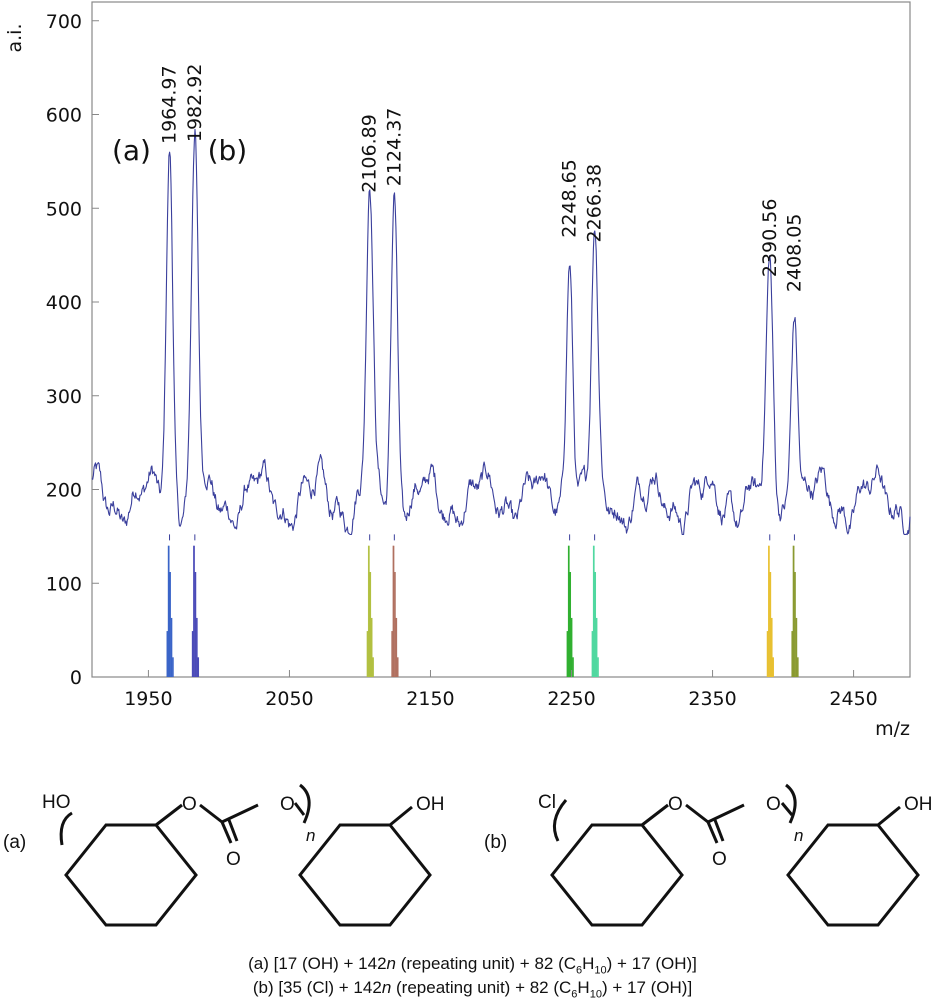  I want to click on x-tick-label: 2150, so click(430, 699).